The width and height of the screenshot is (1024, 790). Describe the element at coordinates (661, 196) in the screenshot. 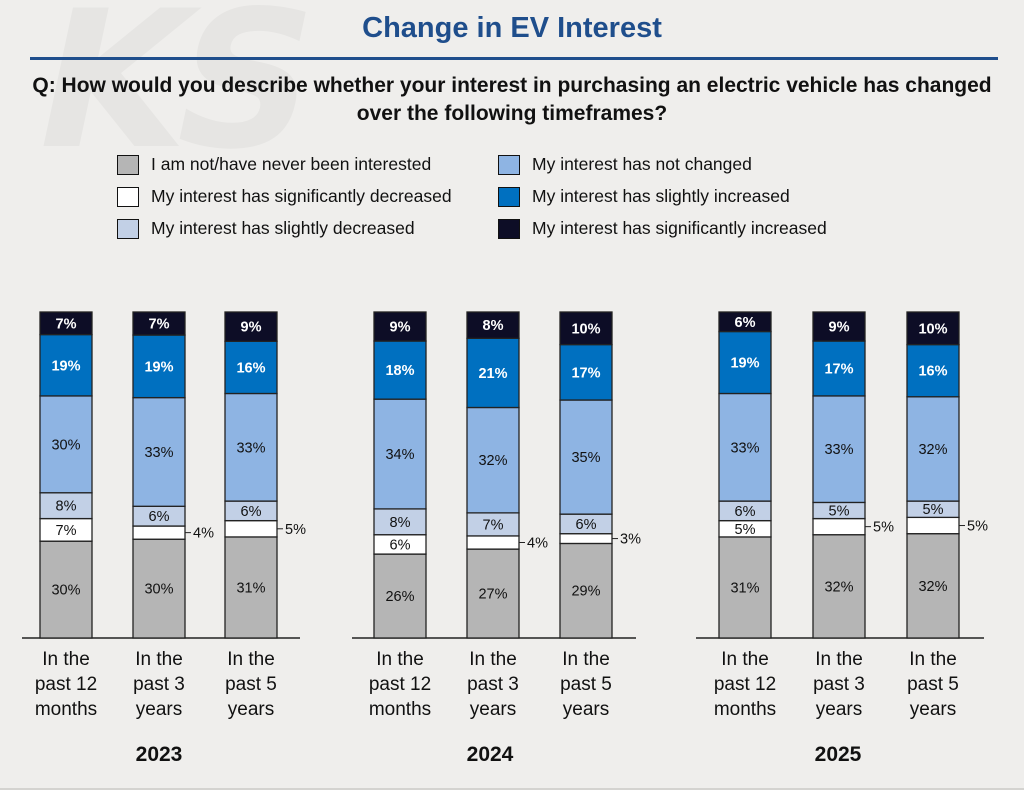

I see `legend-label: My interest has slightly increased` at that location.